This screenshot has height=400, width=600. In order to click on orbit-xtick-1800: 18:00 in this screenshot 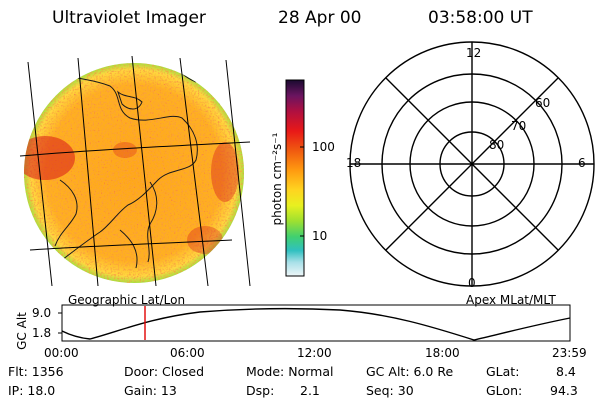, I will do `click(442, 353)`.